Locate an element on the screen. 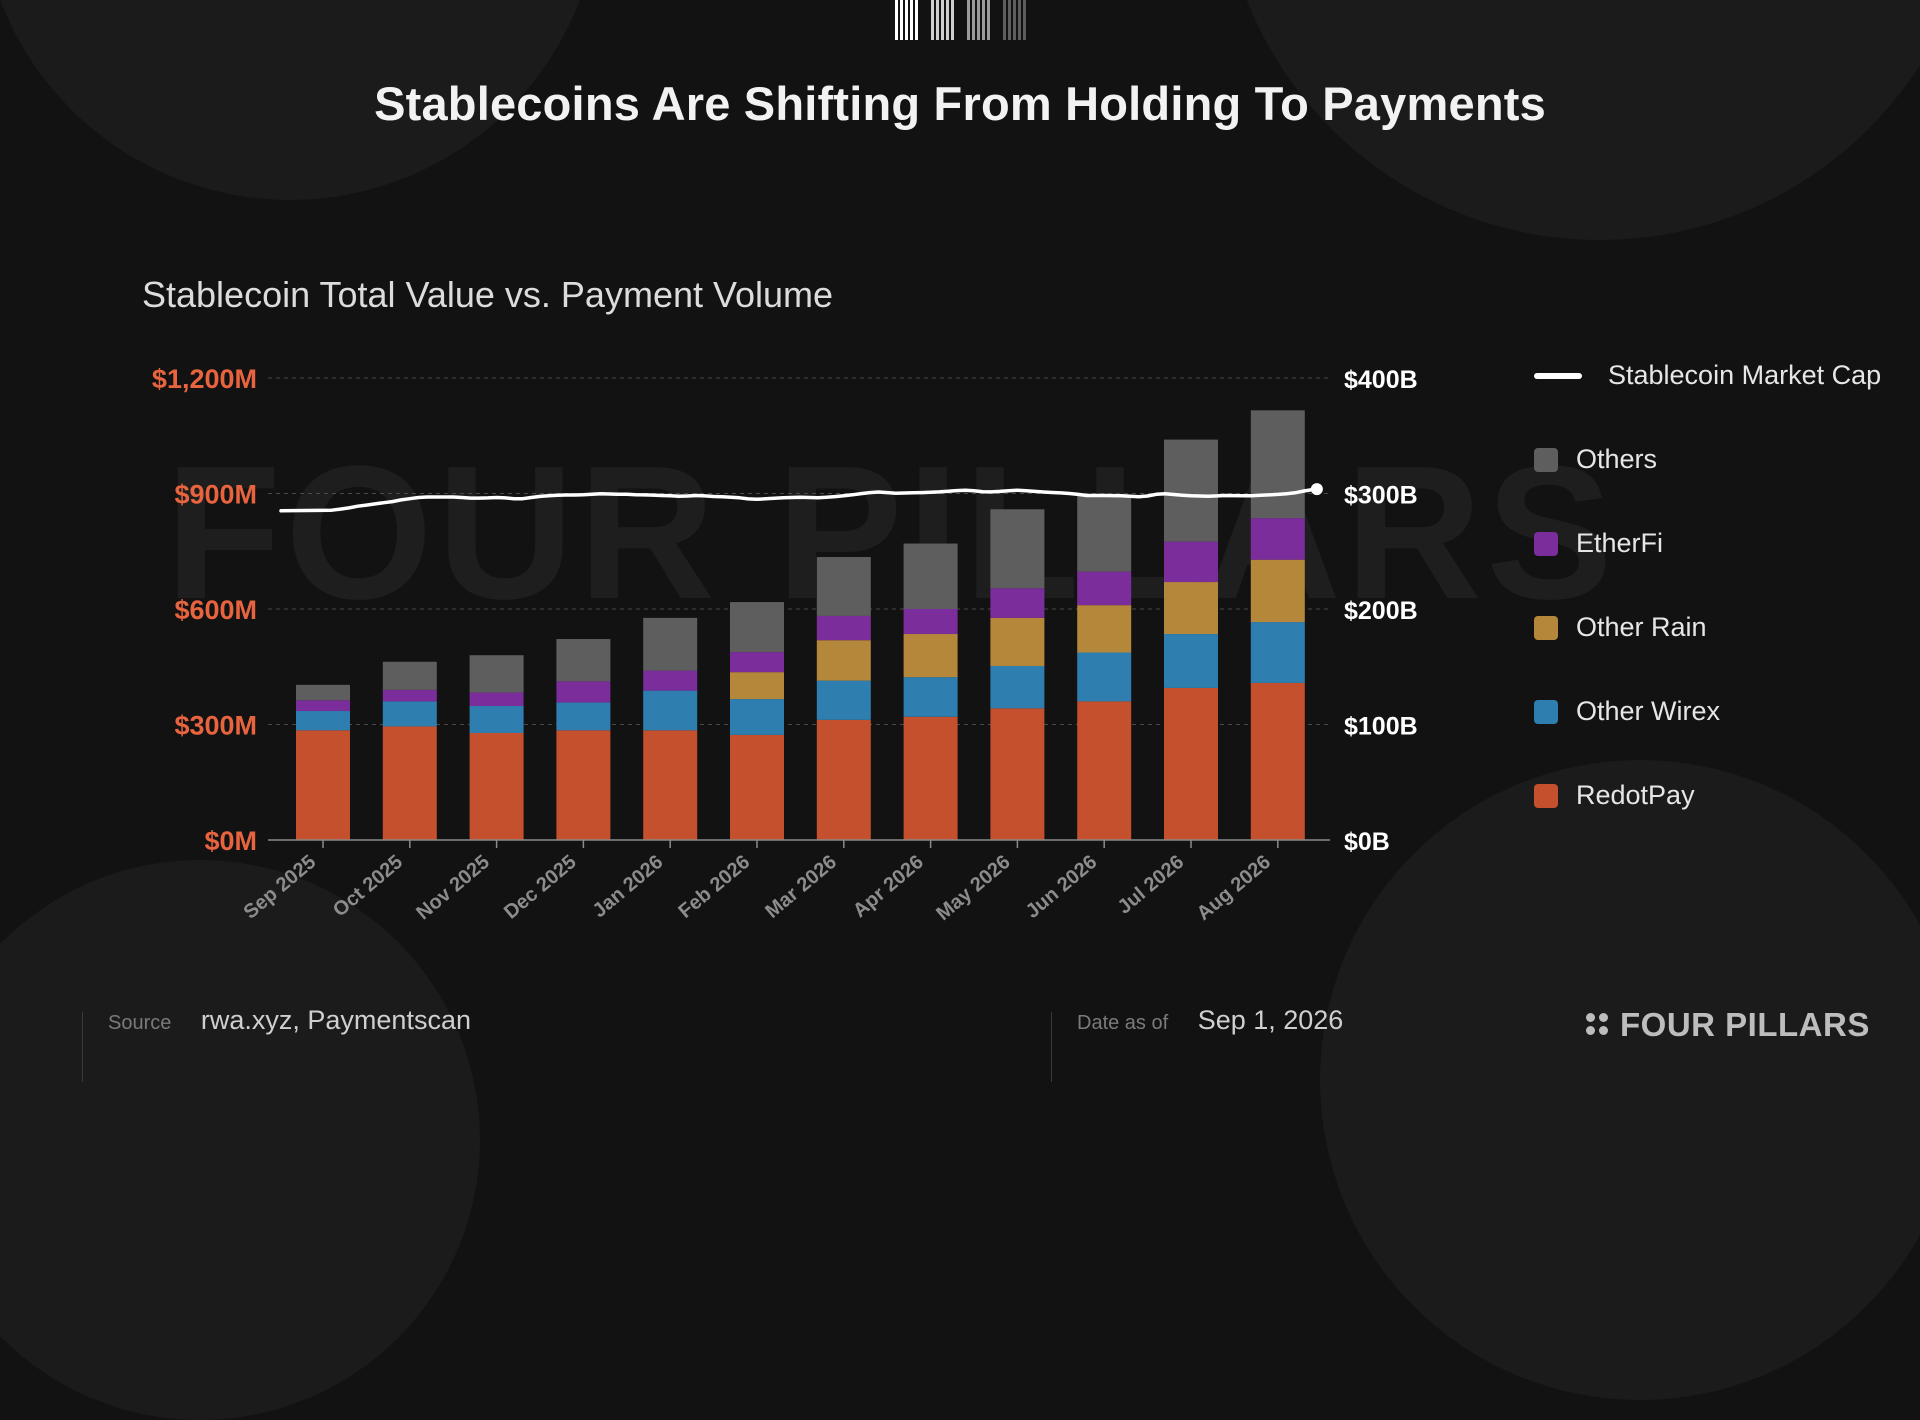 The image size is (1920, 1420). footer-date: Date as of Sep 1, 2026 is located at coordinates (1210, 1020).